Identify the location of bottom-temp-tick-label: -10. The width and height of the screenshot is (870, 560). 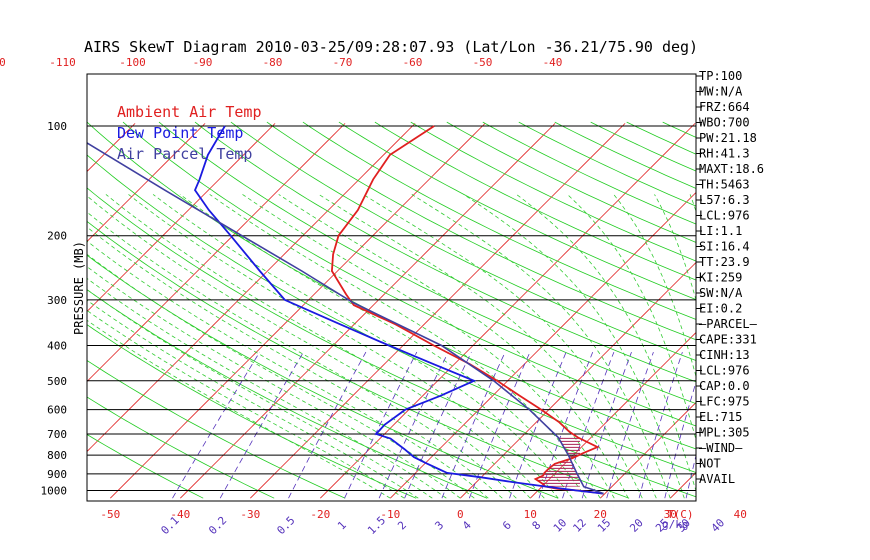
(390, 514).